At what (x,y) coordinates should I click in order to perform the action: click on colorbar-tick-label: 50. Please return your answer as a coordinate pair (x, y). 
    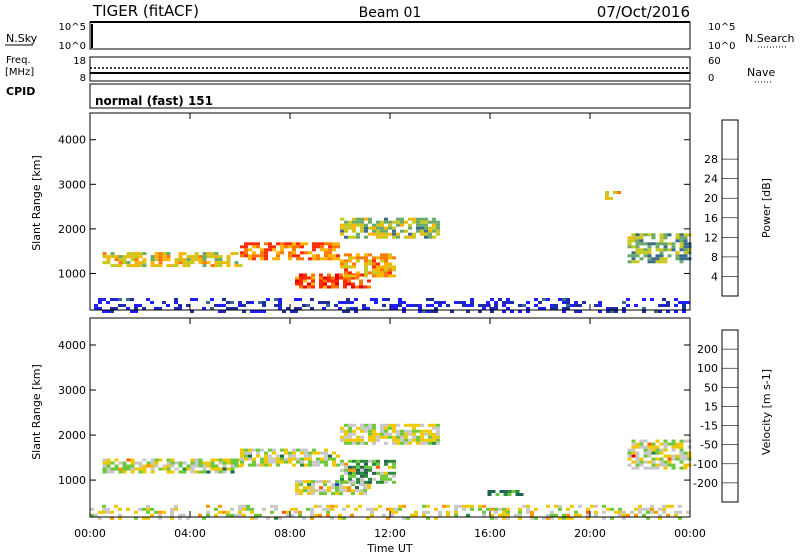
    Looking at the image, I should click on (711, 387).